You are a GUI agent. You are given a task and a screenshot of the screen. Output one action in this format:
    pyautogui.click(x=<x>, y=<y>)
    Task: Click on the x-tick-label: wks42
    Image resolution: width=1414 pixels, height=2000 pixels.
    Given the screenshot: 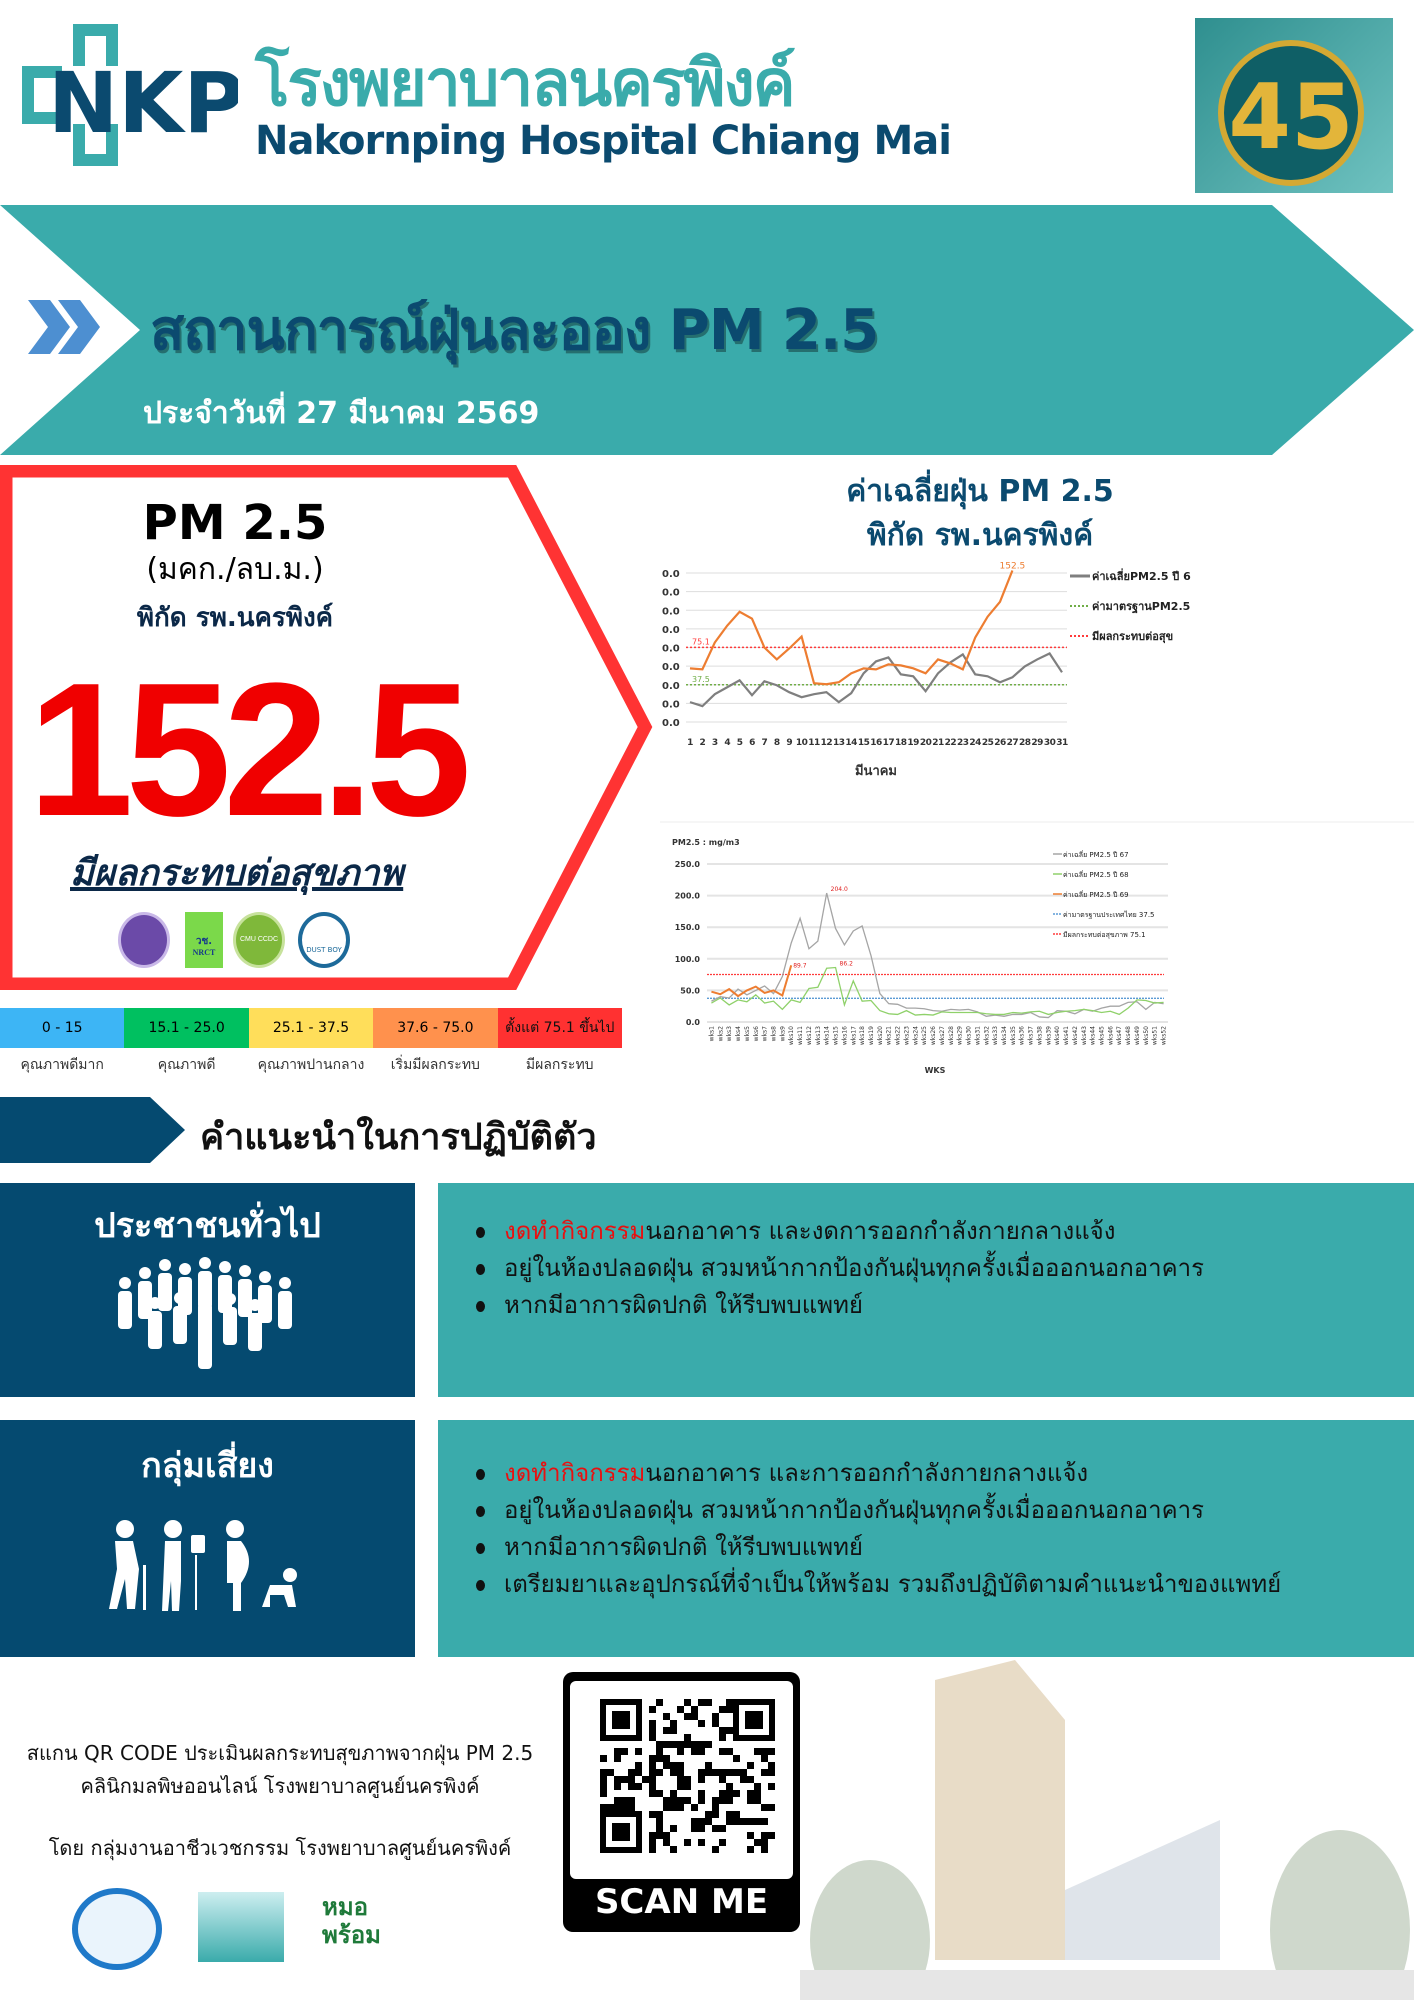 What is the action you would take?
    pyautogui.click(x=1075, y=1035)
    